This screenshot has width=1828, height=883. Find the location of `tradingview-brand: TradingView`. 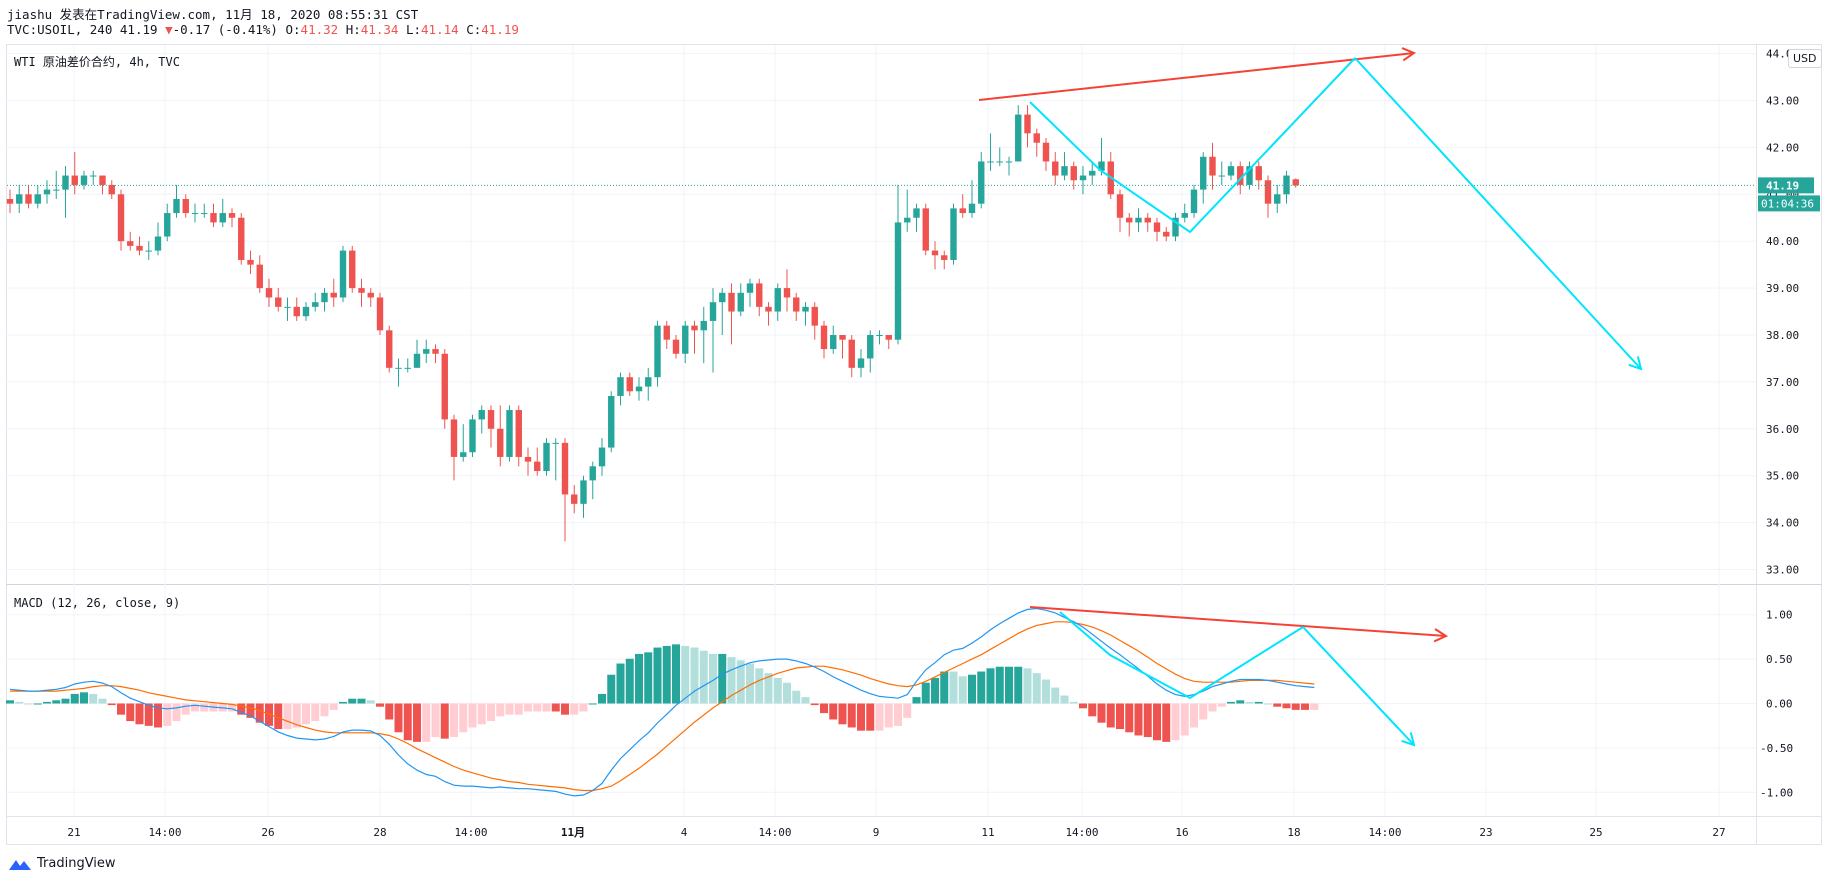

tradingview-brand: TradingView is located at coordinates (62, 863).